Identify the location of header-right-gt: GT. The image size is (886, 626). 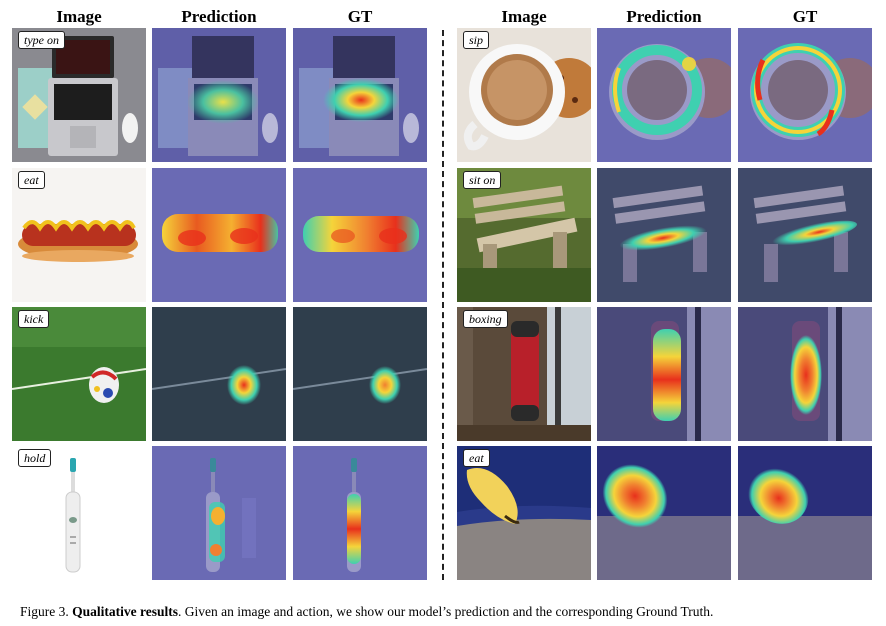
(805, 16).